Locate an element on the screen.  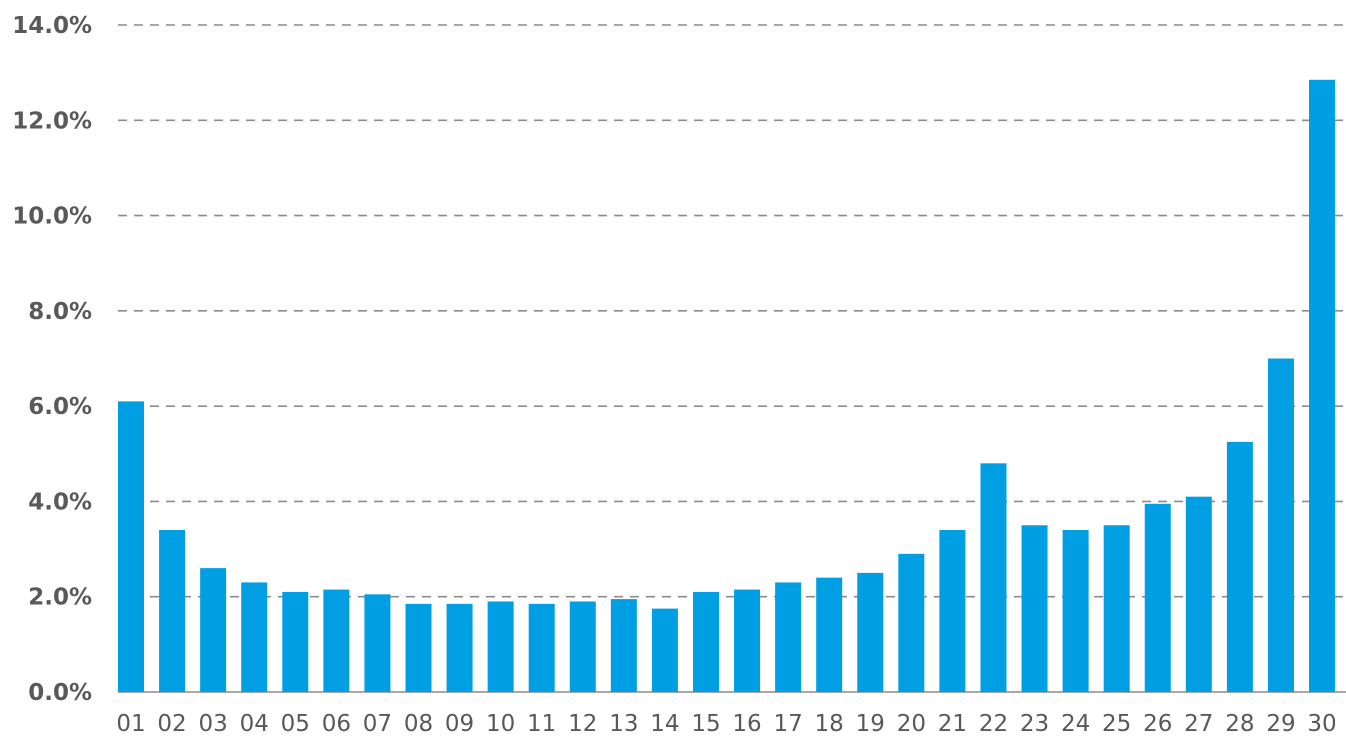
x-tick-label: 03 is located at coordinates (212, 724).